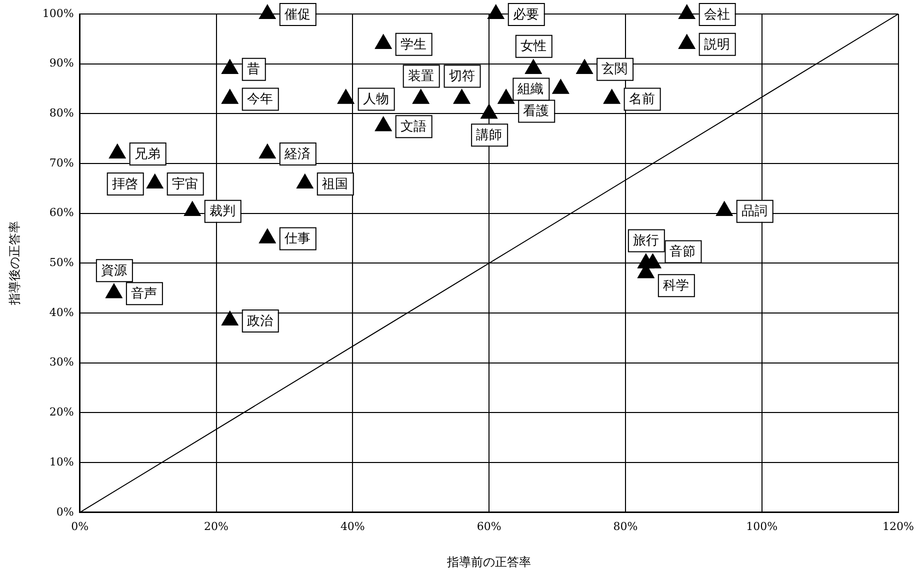  Describe the element at coordinates (216, 526) in the screenshot. I see `x-tick-label: 20%` at that location.